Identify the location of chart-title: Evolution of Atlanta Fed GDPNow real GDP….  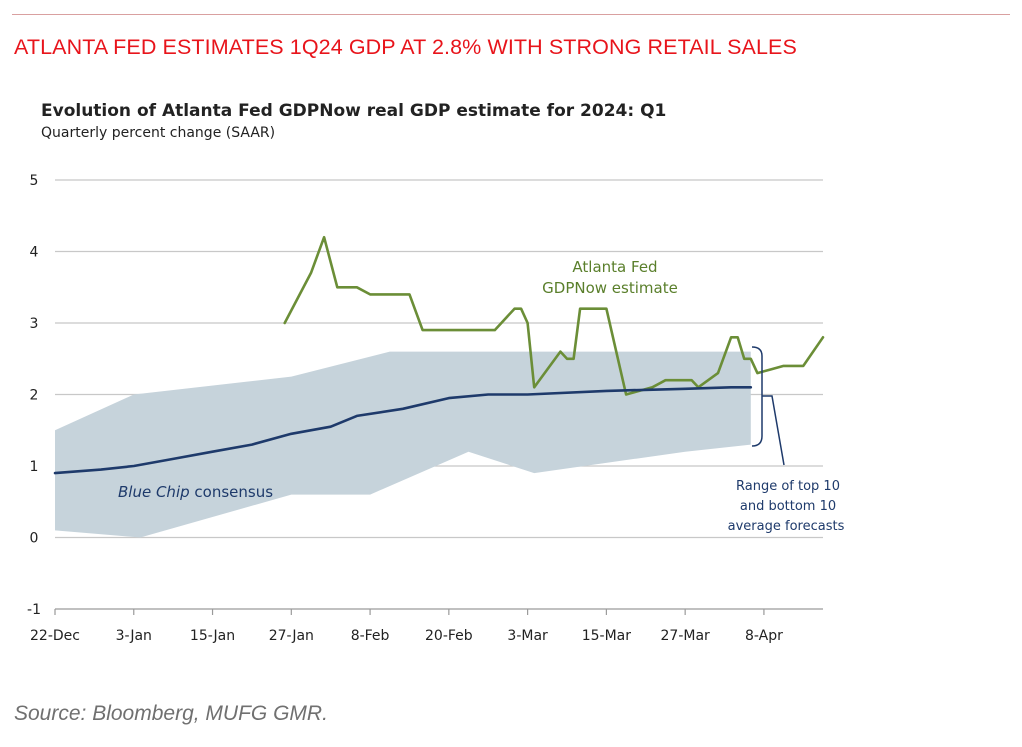
(354, 111).